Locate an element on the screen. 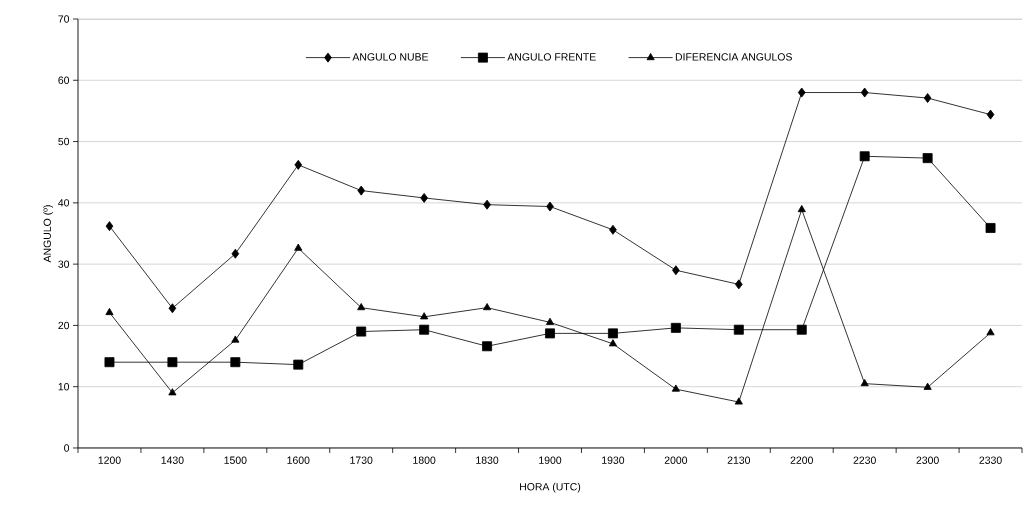 The width and height of the screenshot is (1024, 519). y-tick-label: 50 is located at coordinates (64, 141).